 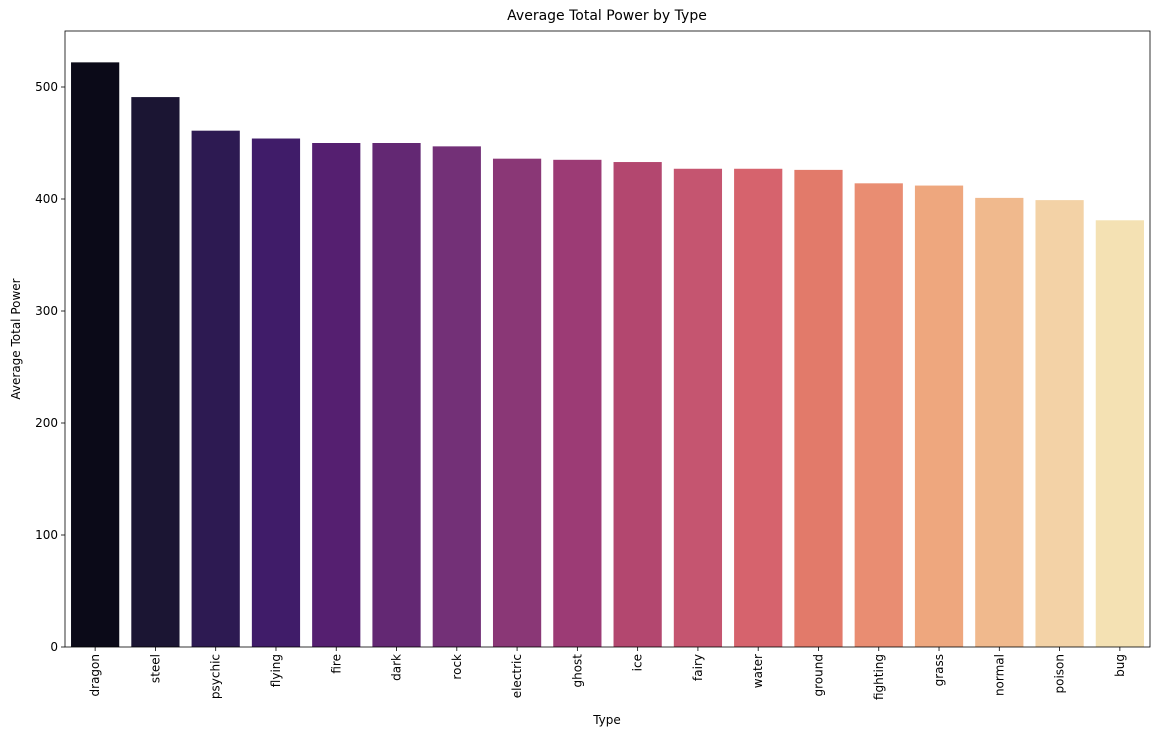 What do you see at coordinates (517, 676) in the screenshot?
I see `x-tick-label-electric: electric` at bounding box center [517, 676].